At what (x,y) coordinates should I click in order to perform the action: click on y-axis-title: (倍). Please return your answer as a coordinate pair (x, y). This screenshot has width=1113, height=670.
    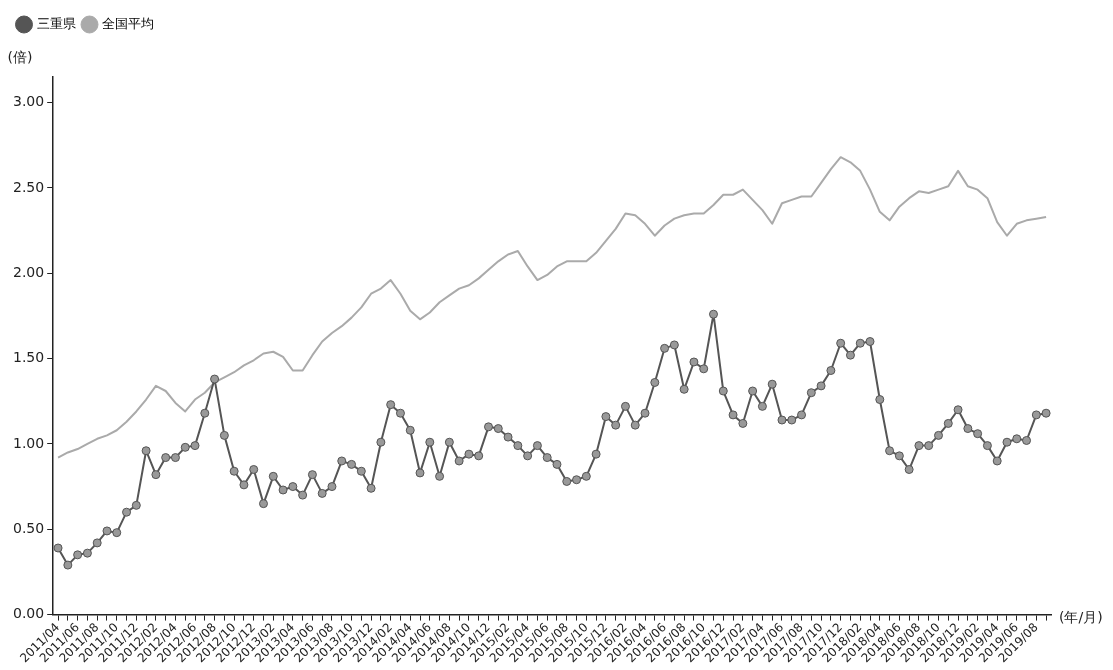
    Looking at the image, I should click on (20, 56).